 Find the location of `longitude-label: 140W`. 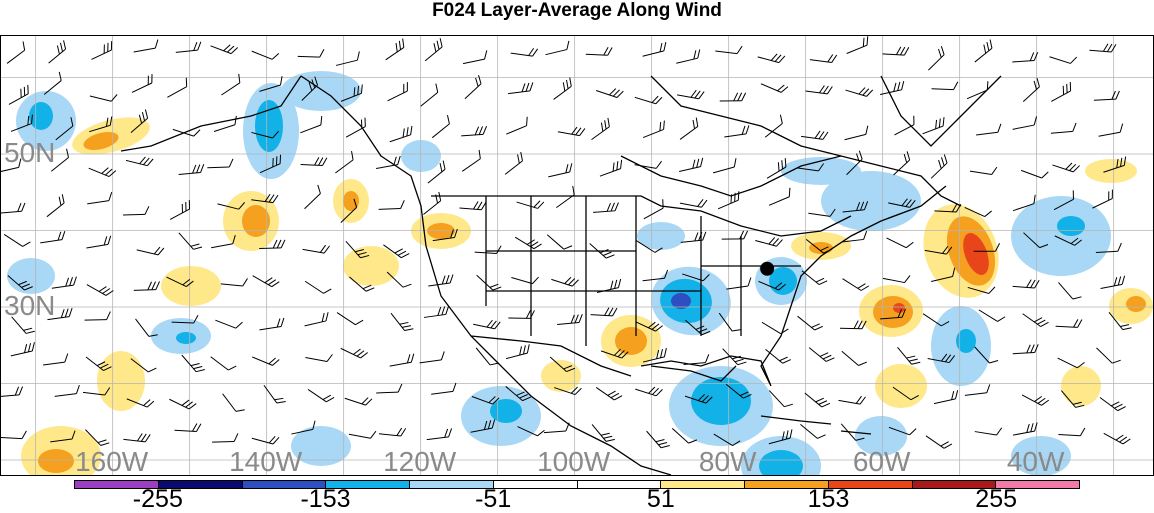

longitude-label: 140W is located at coordinates (265, 462).